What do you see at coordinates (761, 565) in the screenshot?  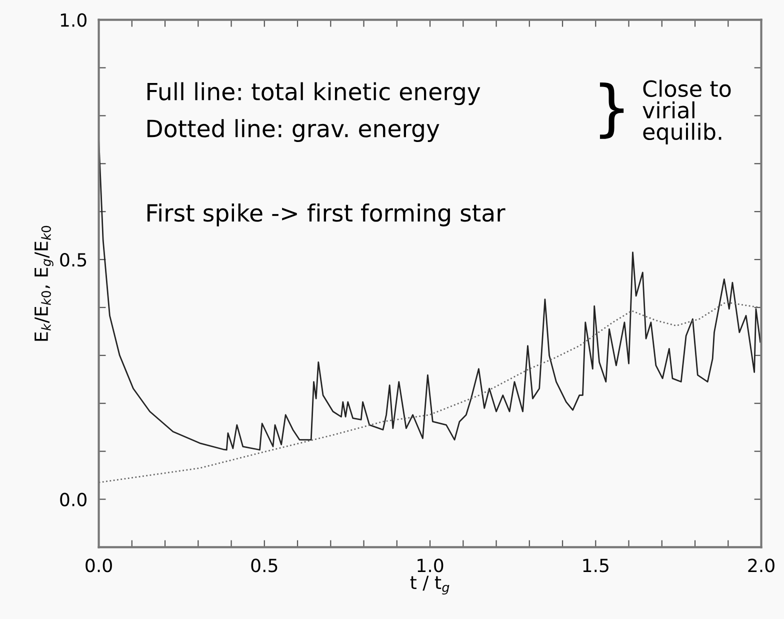 I see `x-tick-label: 2.0` at bounding box center [761, 565].